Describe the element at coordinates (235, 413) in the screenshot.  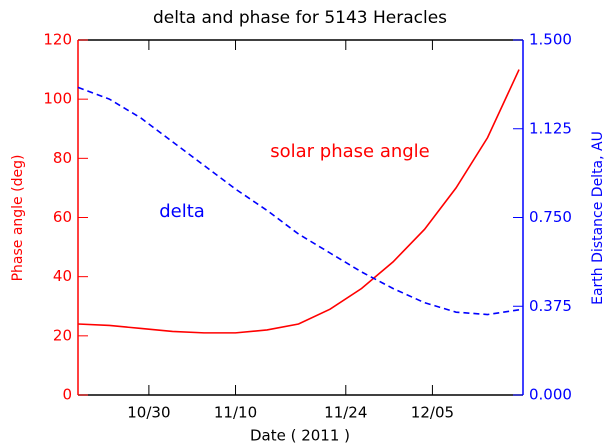
I see `x-tick-label: 11/10` at that location.